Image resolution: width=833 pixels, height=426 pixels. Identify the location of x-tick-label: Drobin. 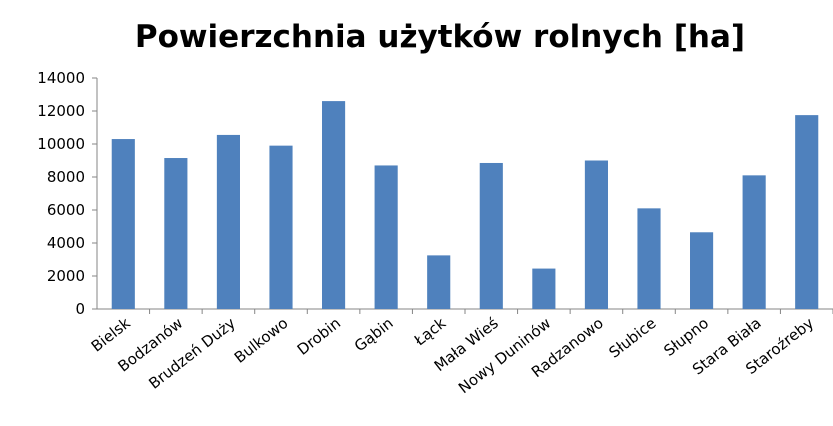
(319, 336).